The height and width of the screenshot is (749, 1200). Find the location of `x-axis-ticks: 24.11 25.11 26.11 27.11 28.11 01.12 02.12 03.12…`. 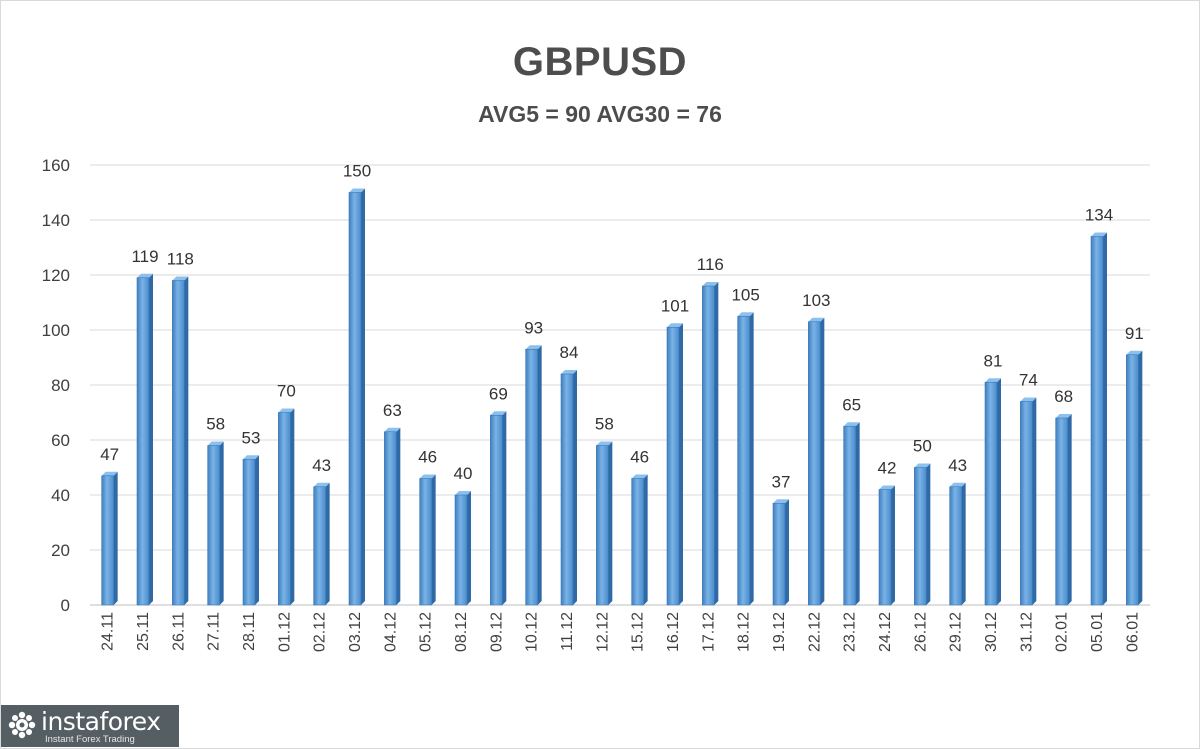

x-axis-ticks: 24.11 25.11 26.11 27.11 28.11 01.12 02.12 03.12… is located at coordinates (621, 632).